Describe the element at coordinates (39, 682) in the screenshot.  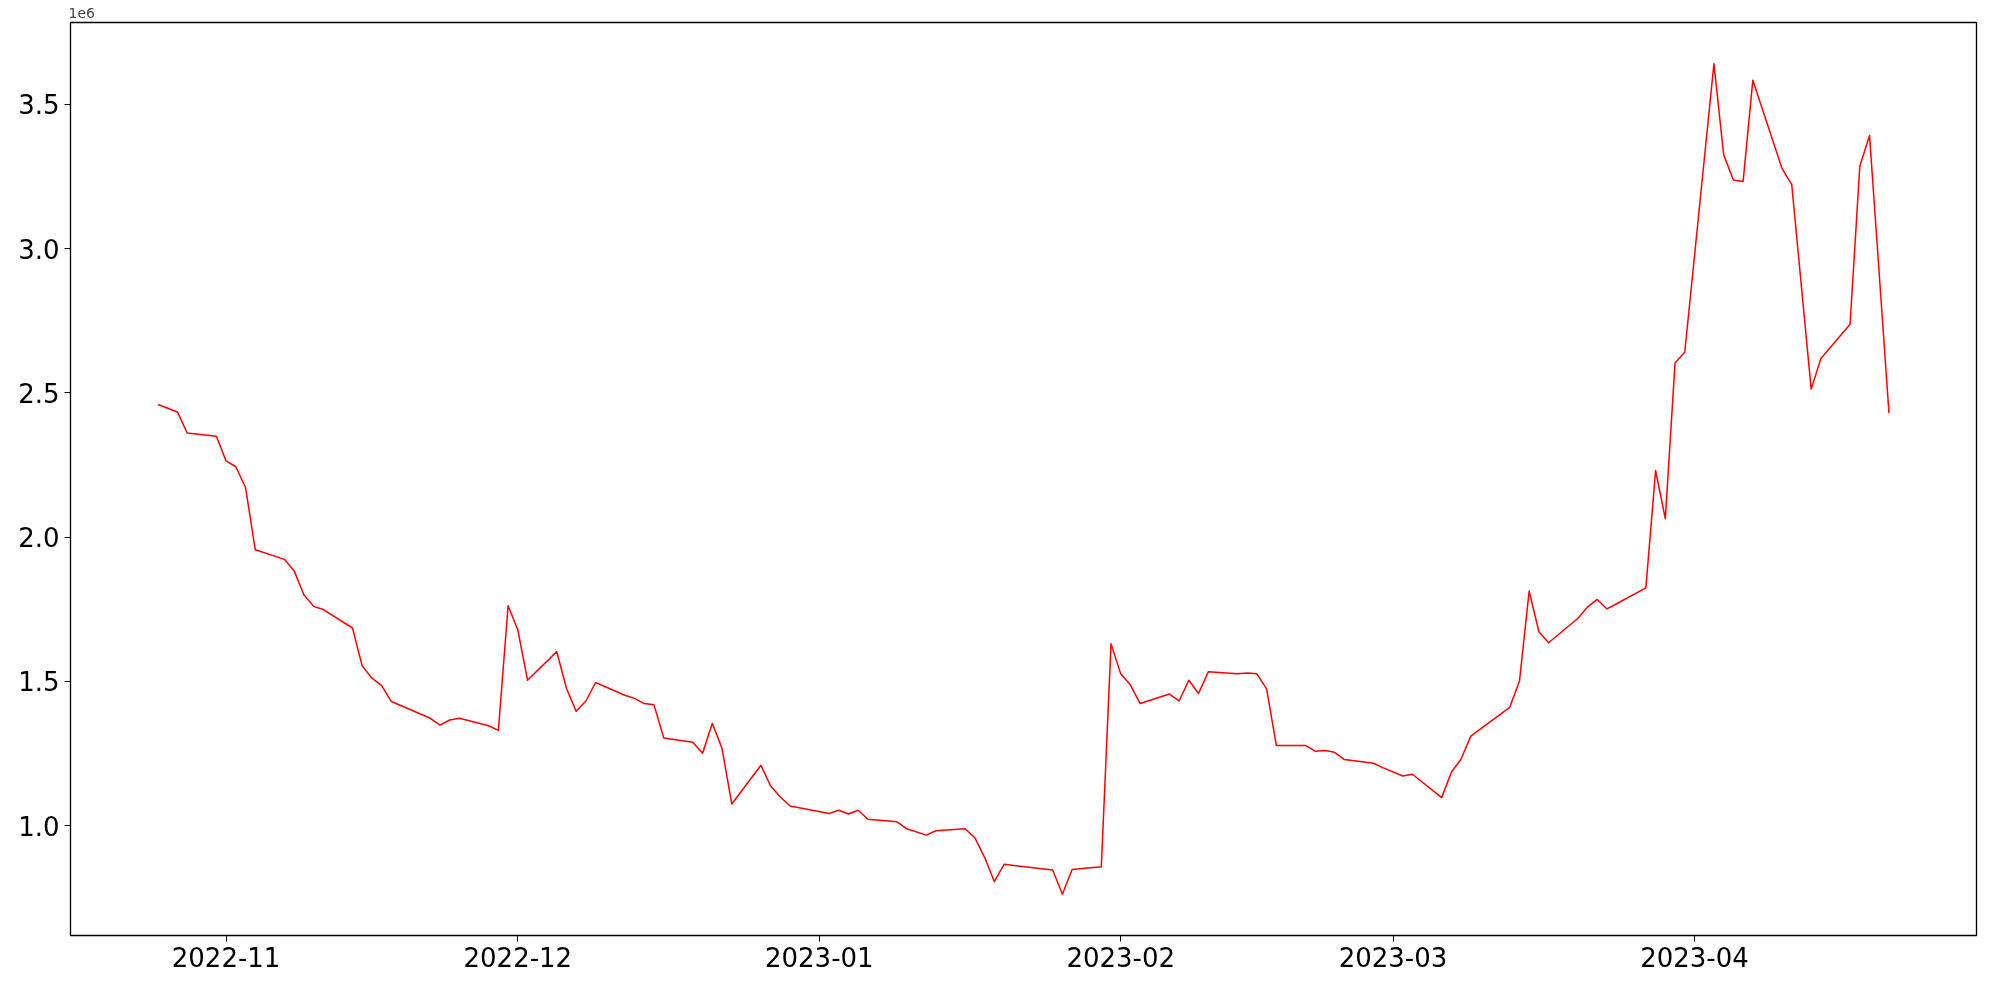
I see `y-tick-label: 1.5` at that location.